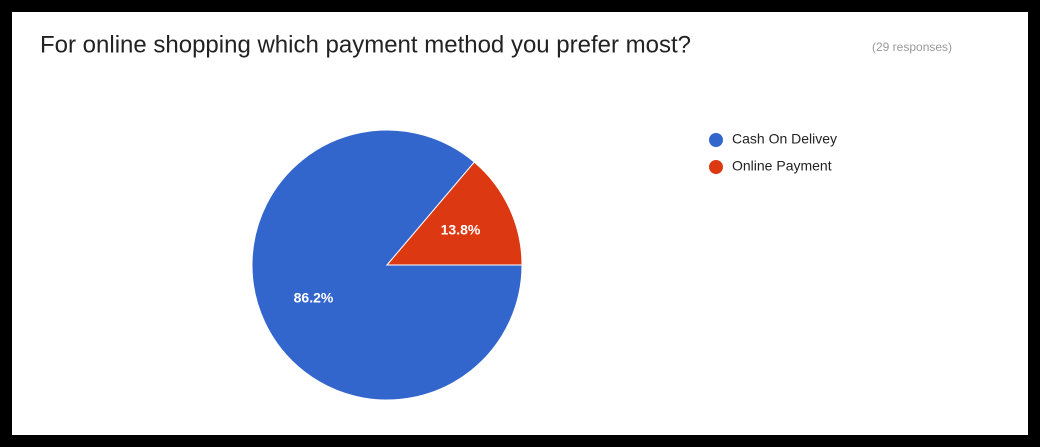  I want to click on slice-label: 13.8%, so click(461, 230).